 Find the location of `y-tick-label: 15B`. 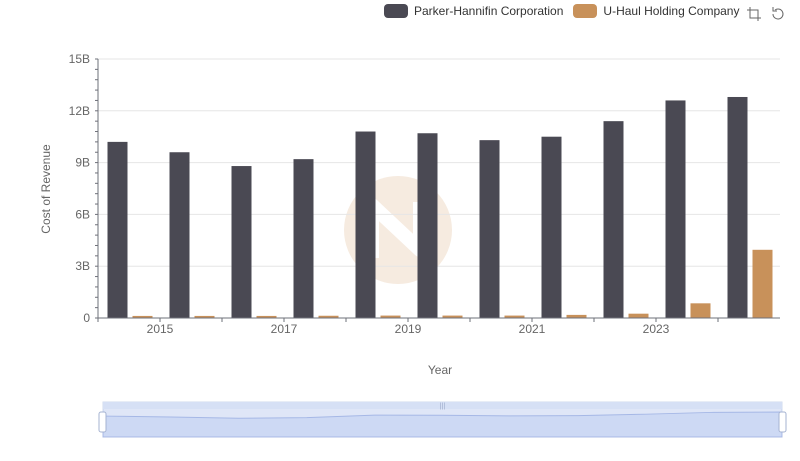

y-tick-label: 15B is located at coordinates (79, 59).